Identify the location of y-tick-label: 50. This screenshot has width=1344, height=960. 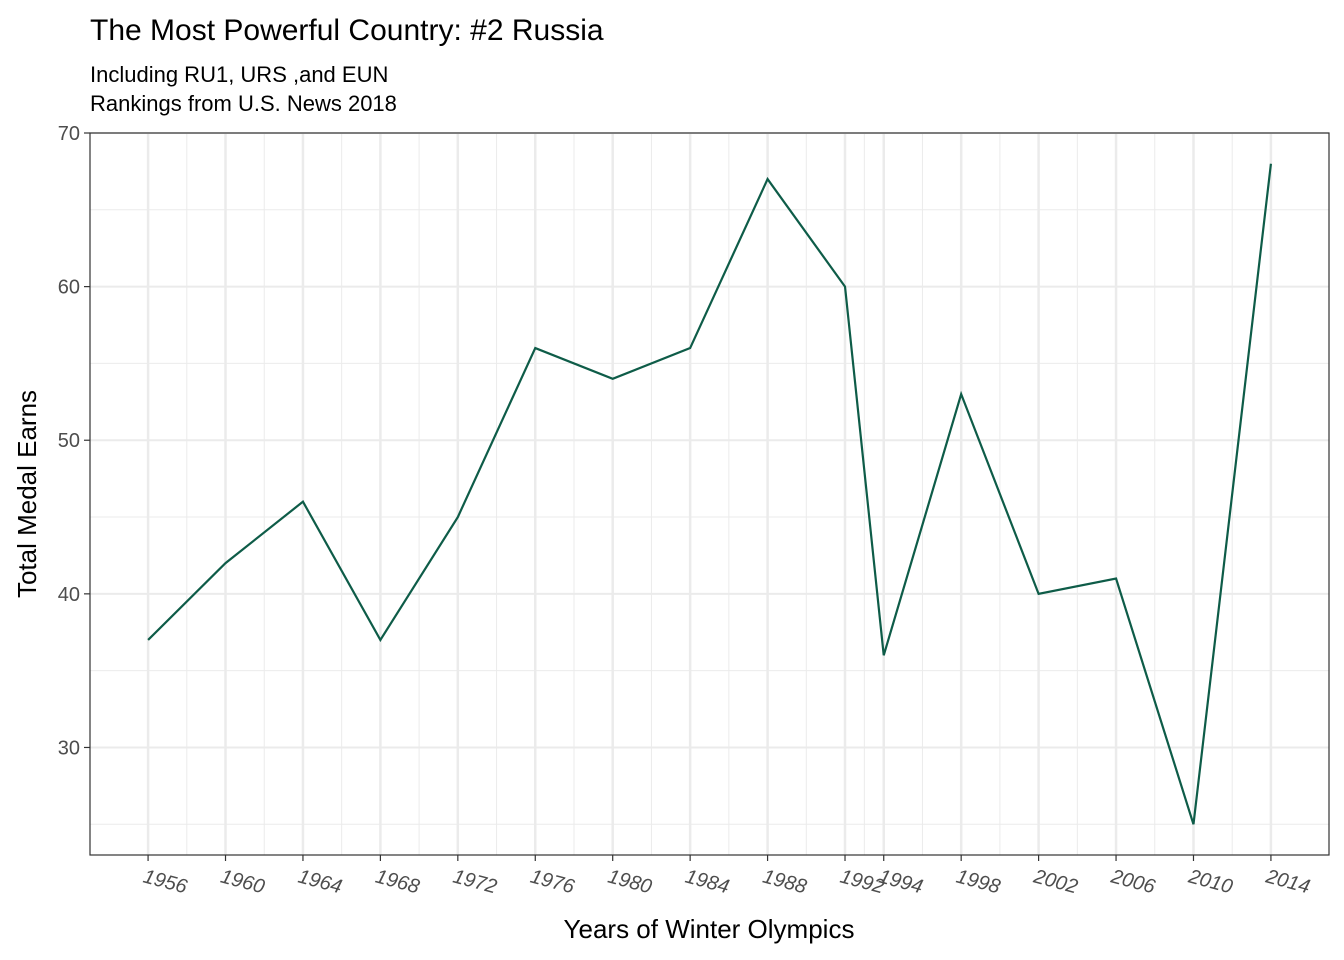
(69, 441).